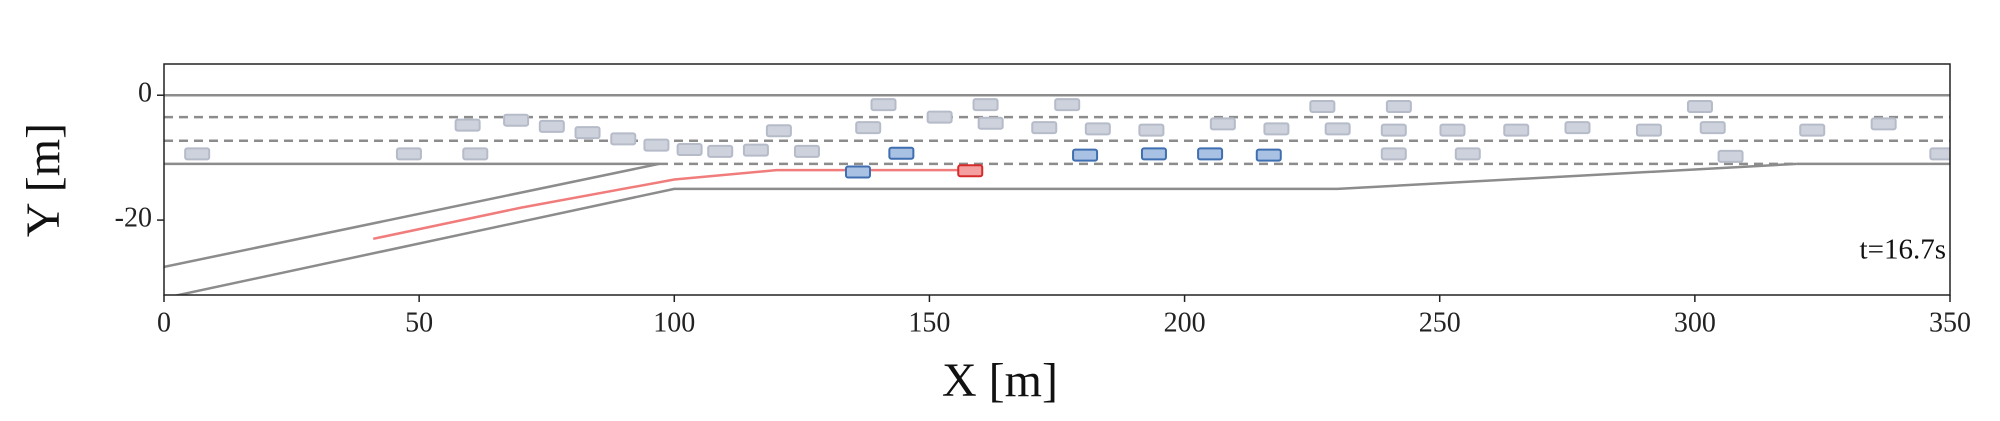 The image size is (2000, 421). I want to click on y-tick-label: -20, so click(133, 218).